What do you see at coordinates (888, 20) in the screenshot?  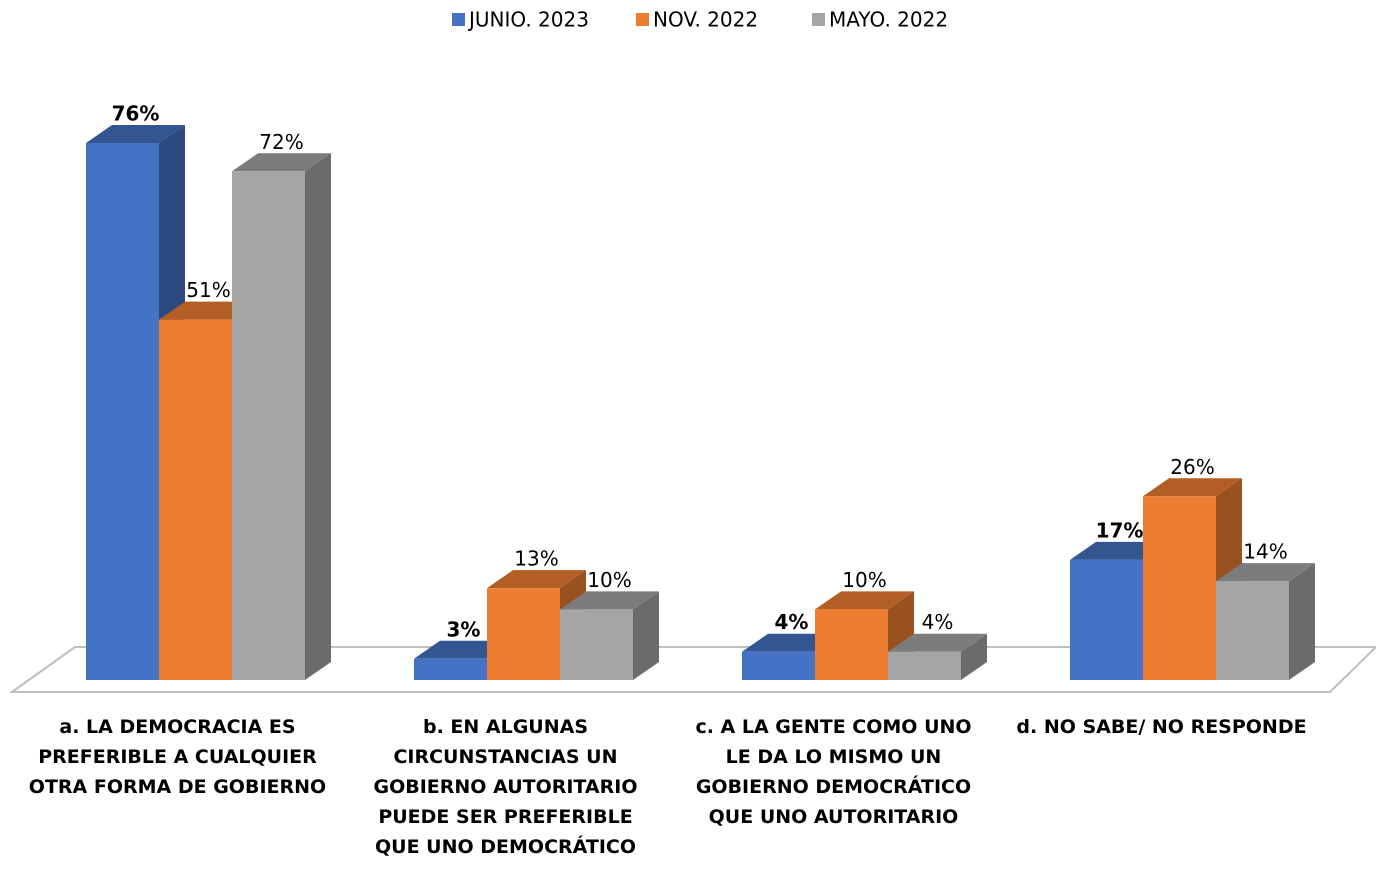 I see `legend-label: MAYO. 2022` at bounding box center [888, 20].